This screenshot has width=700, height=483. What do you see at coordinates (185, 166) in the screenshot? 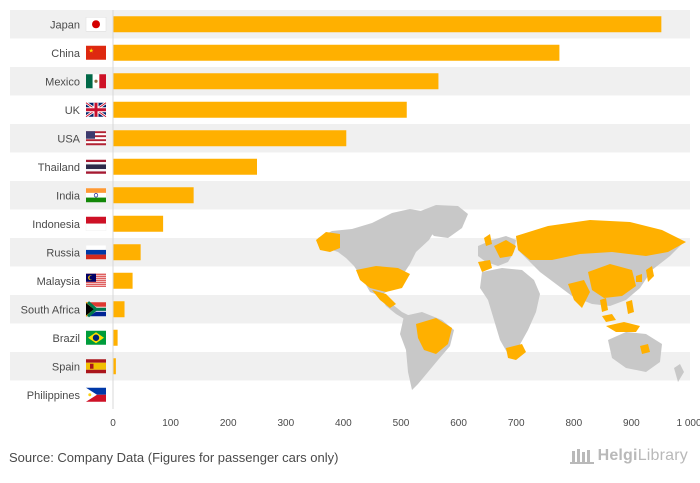
I see `bar-thailand` at bounding box center [185, 166].